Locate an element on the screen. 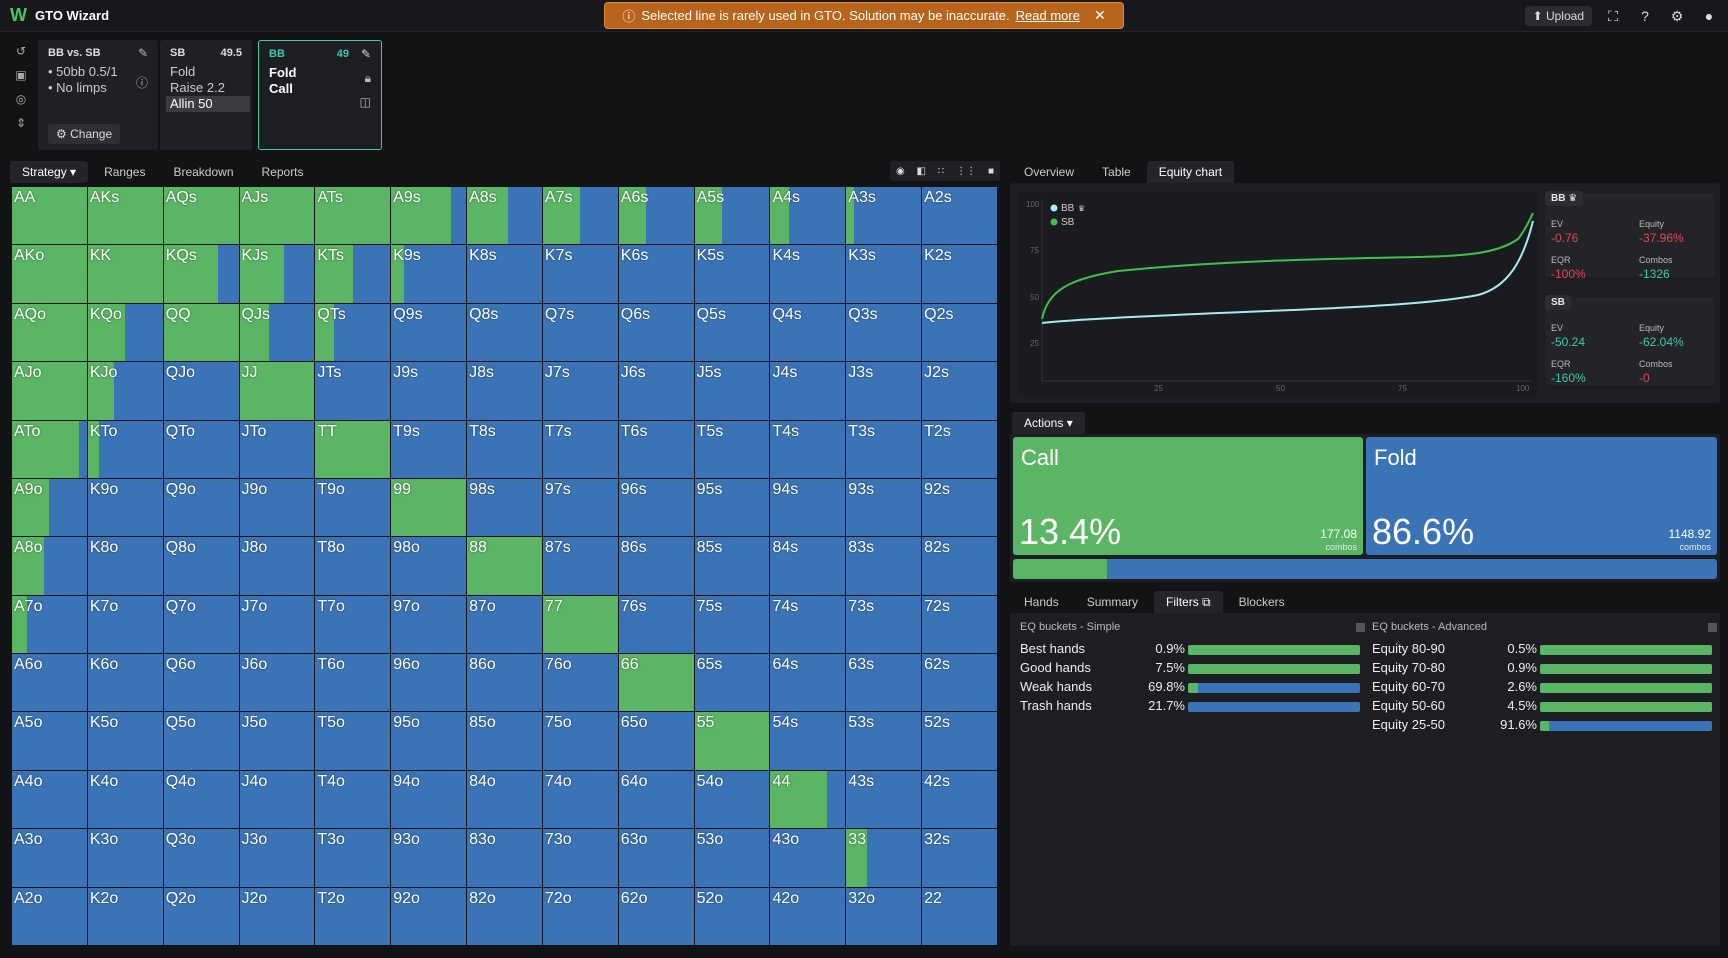 The height and width of the screenshot is (958, 1728). reset-icon: ↺ is located at coordinates (21, 51).